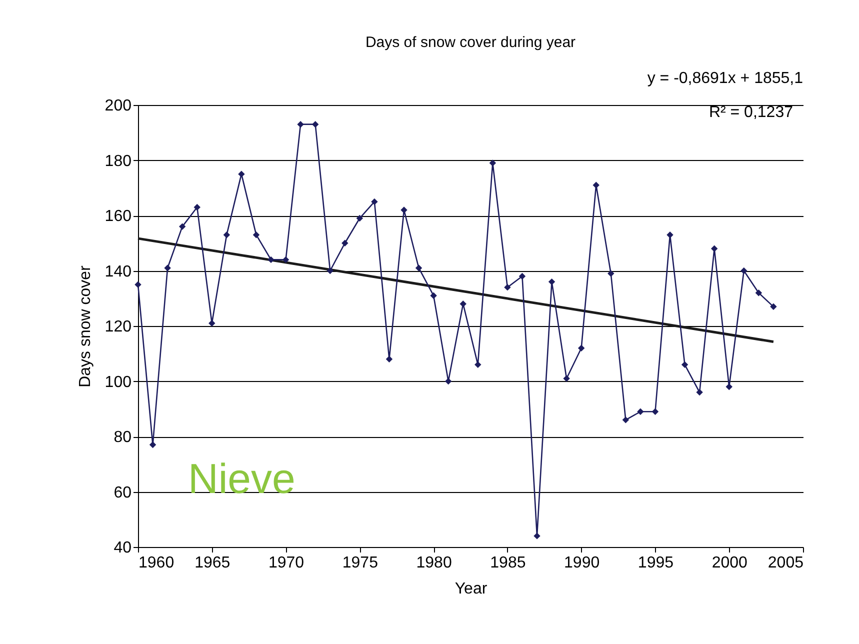 This screenshot has width=859, height=644. Describe the element at coordinates (212, 563) in the screenshot. I see `x-tick-label: 1965` at that location.